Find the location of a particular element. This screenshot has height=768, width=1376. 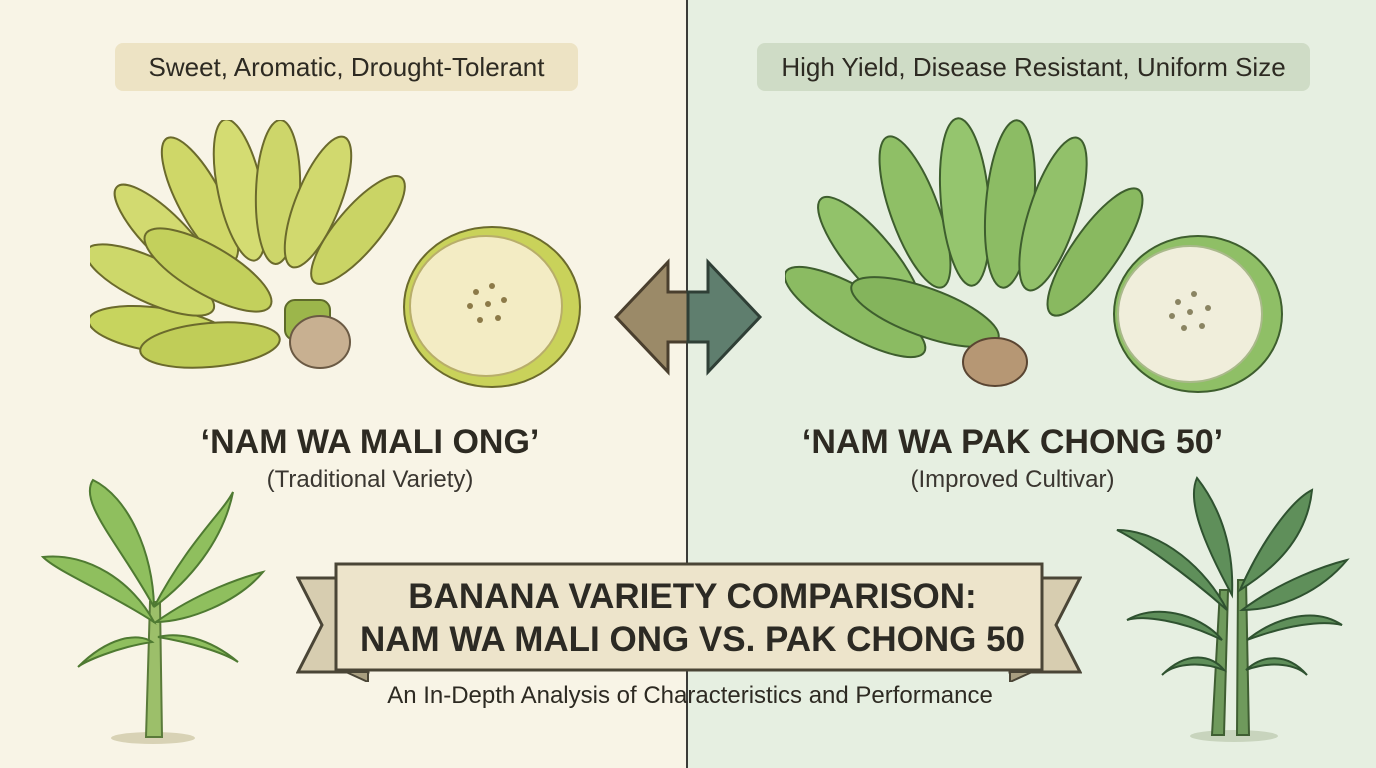

left-tagline-badge: Sweet, Aromatic, Drought-Tolerant is located at coordinates (346, 67).